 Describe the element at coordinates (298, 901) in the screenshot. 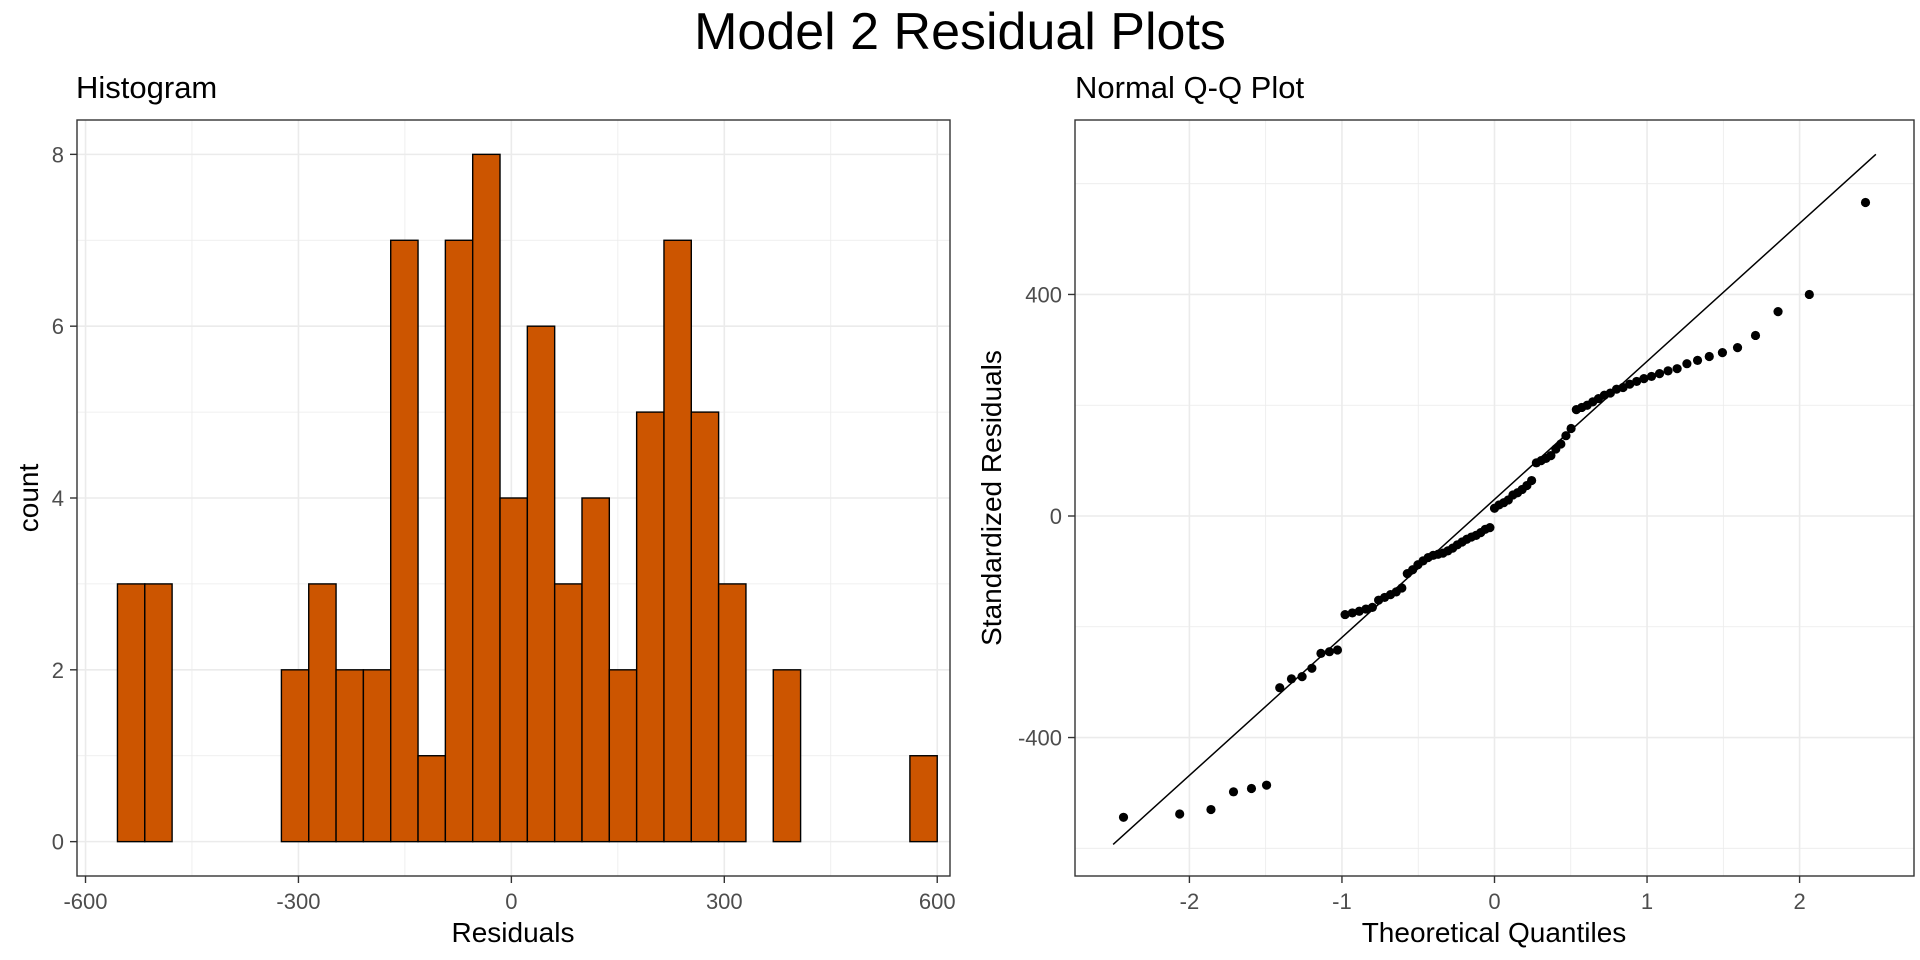

I see `hist-x-tick-label: -300` at that location.